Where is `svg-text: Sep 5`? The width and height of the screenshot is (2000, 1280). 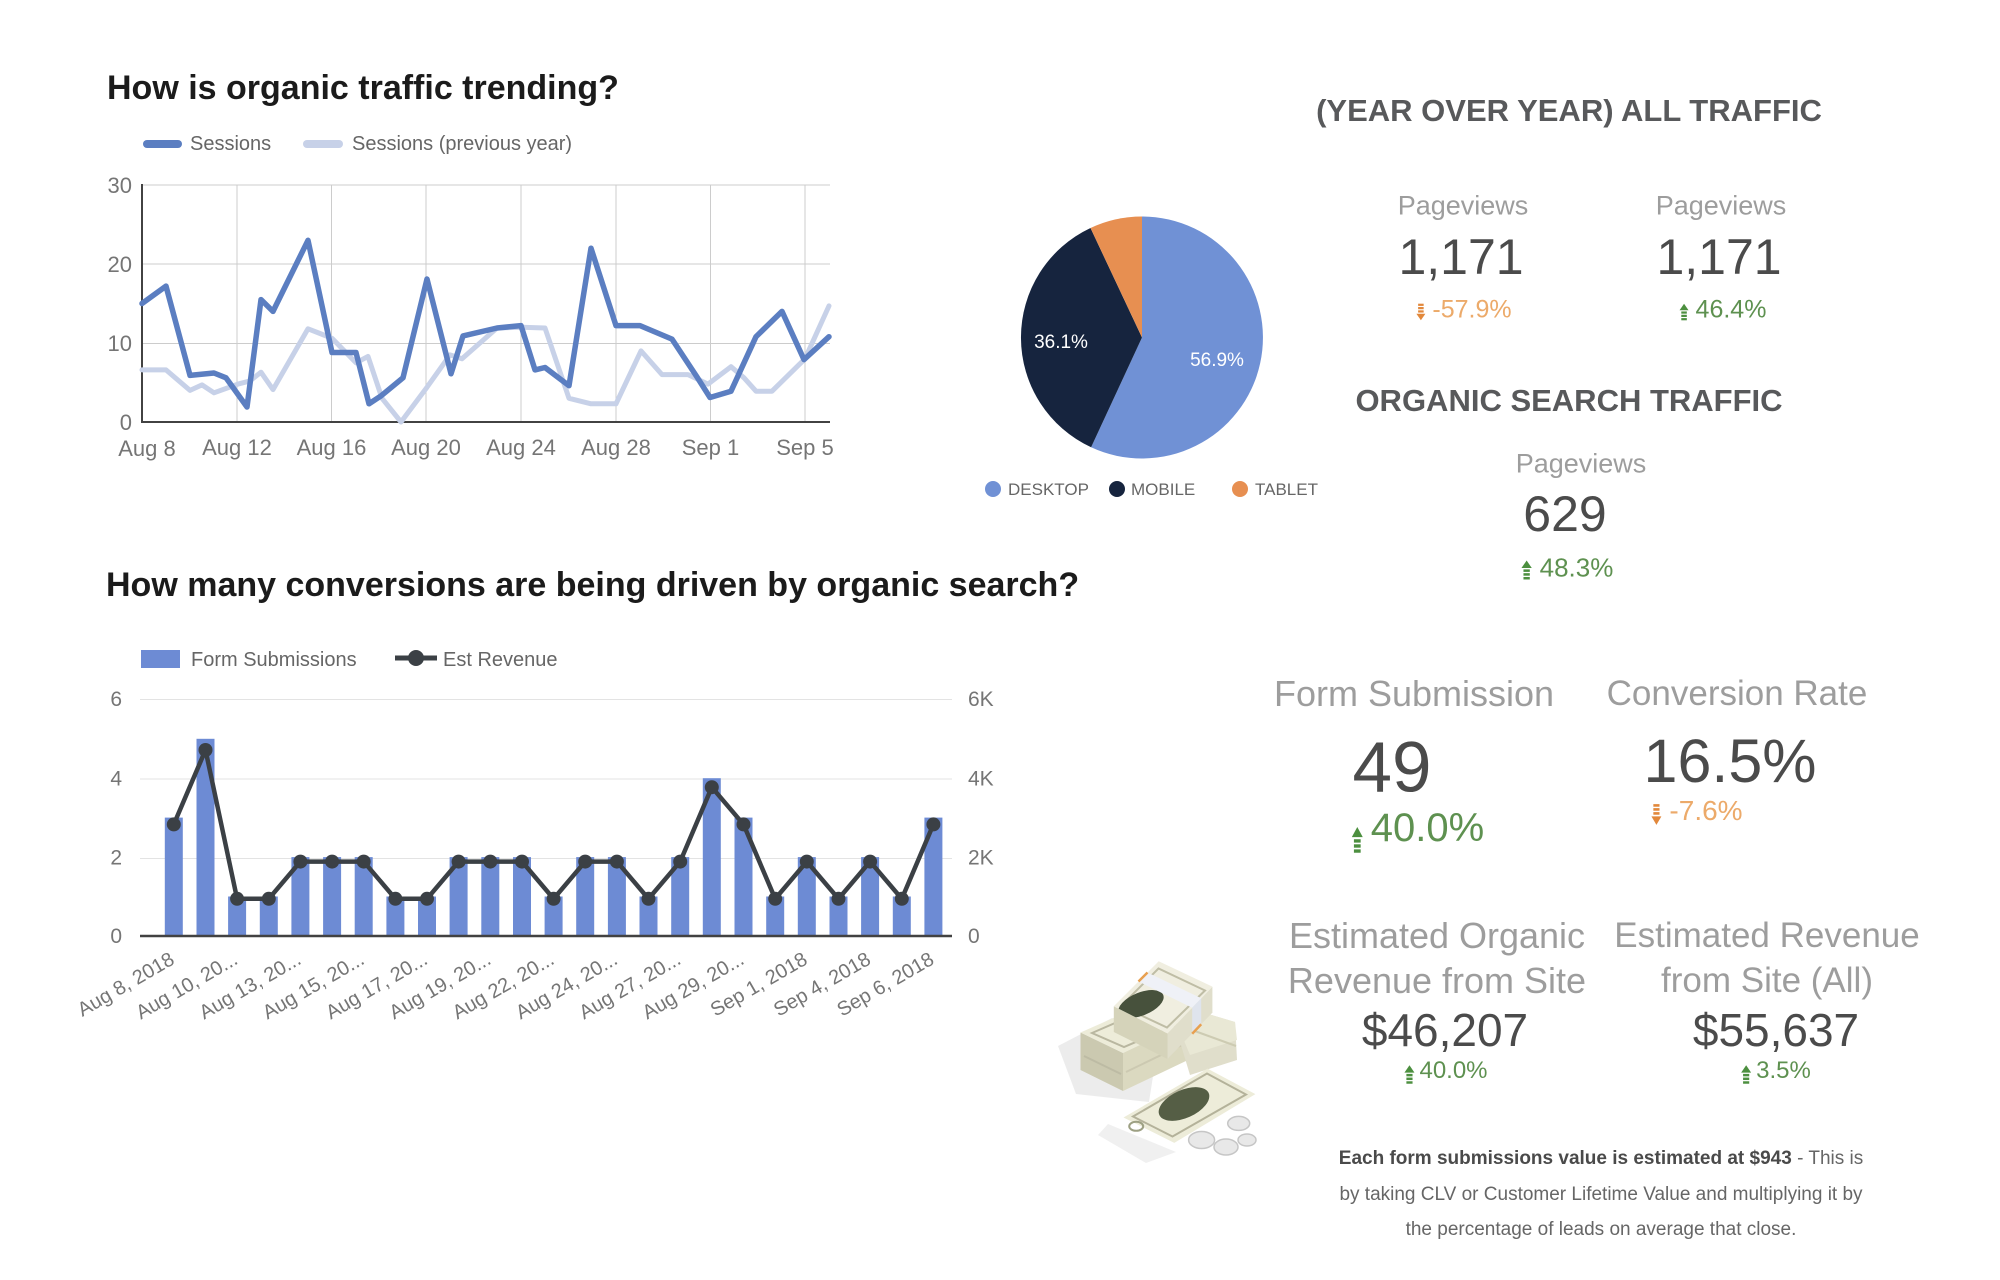
svg-text: Sep 5 is located at coordinates (805, 447).